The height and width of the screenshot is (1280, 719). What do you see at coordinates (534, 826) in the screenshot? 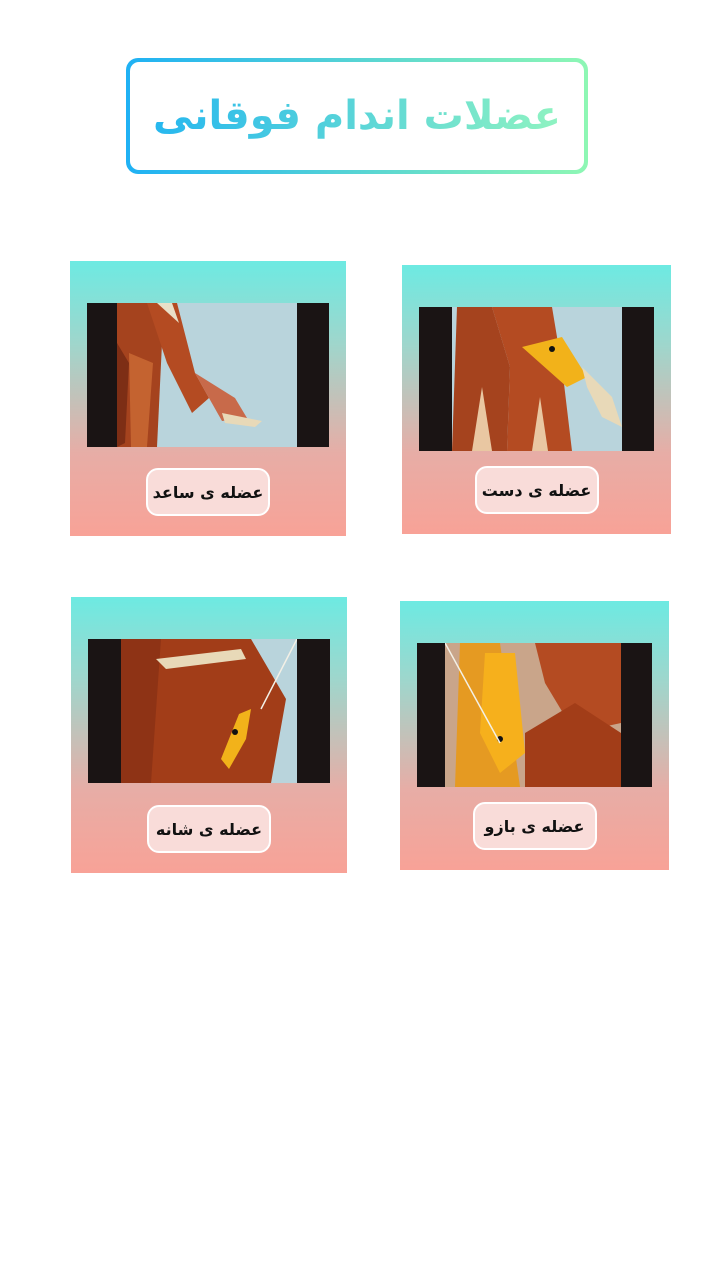
I see `arm-muscle-button: عضله ی بازو` at bounding box center [534, 826].